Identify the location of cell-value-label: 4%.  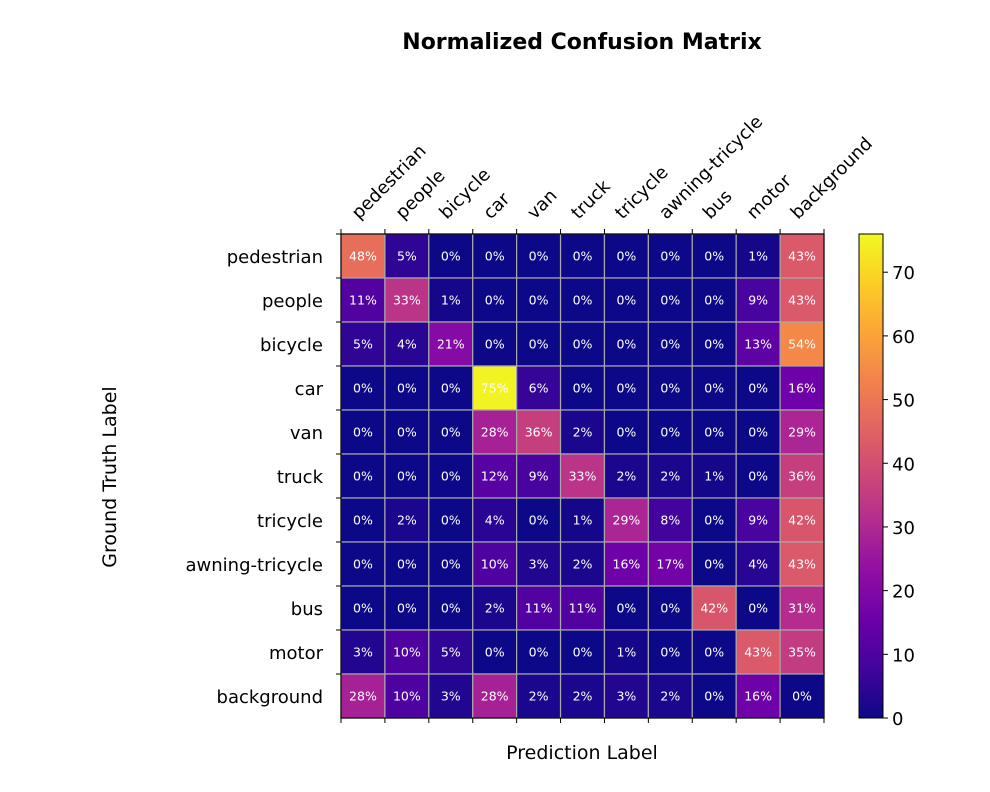
(407, 344).